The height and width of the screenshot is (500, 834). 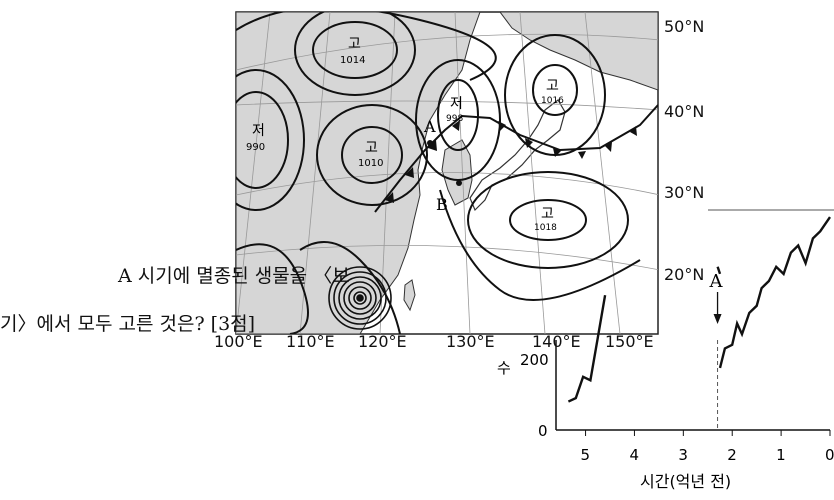 What do you see at coordinates (233, 276) in the screenshot?
I see `question-line-1: A 시기에 멸종된 생물을 〈보` at bounding box center [233, 276].